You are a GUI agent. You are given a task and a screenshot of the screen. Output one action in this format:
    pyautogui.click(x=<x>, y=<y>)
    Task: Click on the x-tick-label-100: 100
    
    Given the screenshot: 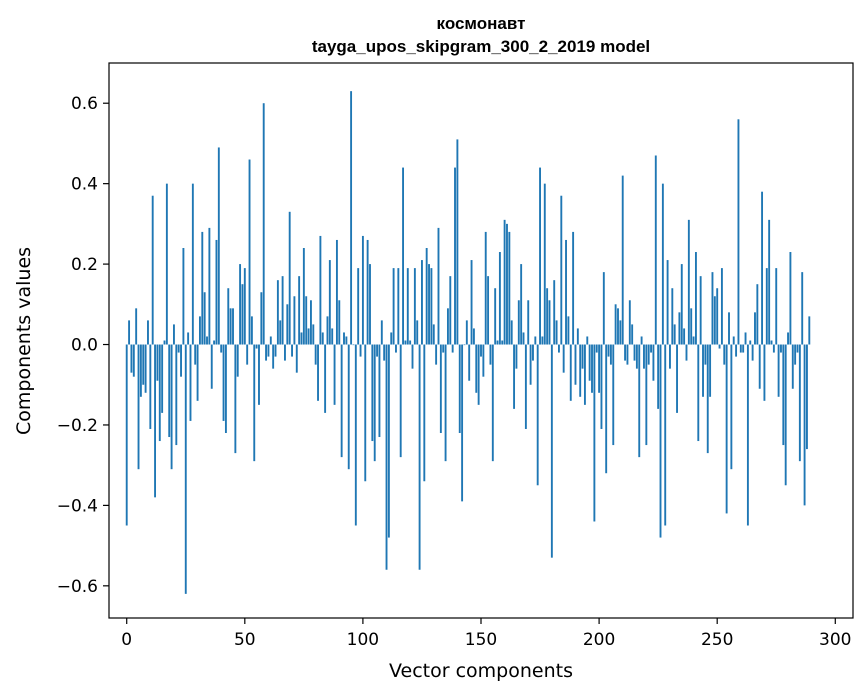 What is the action you would take?
    pyautogui.click(x=363, y=640)
    